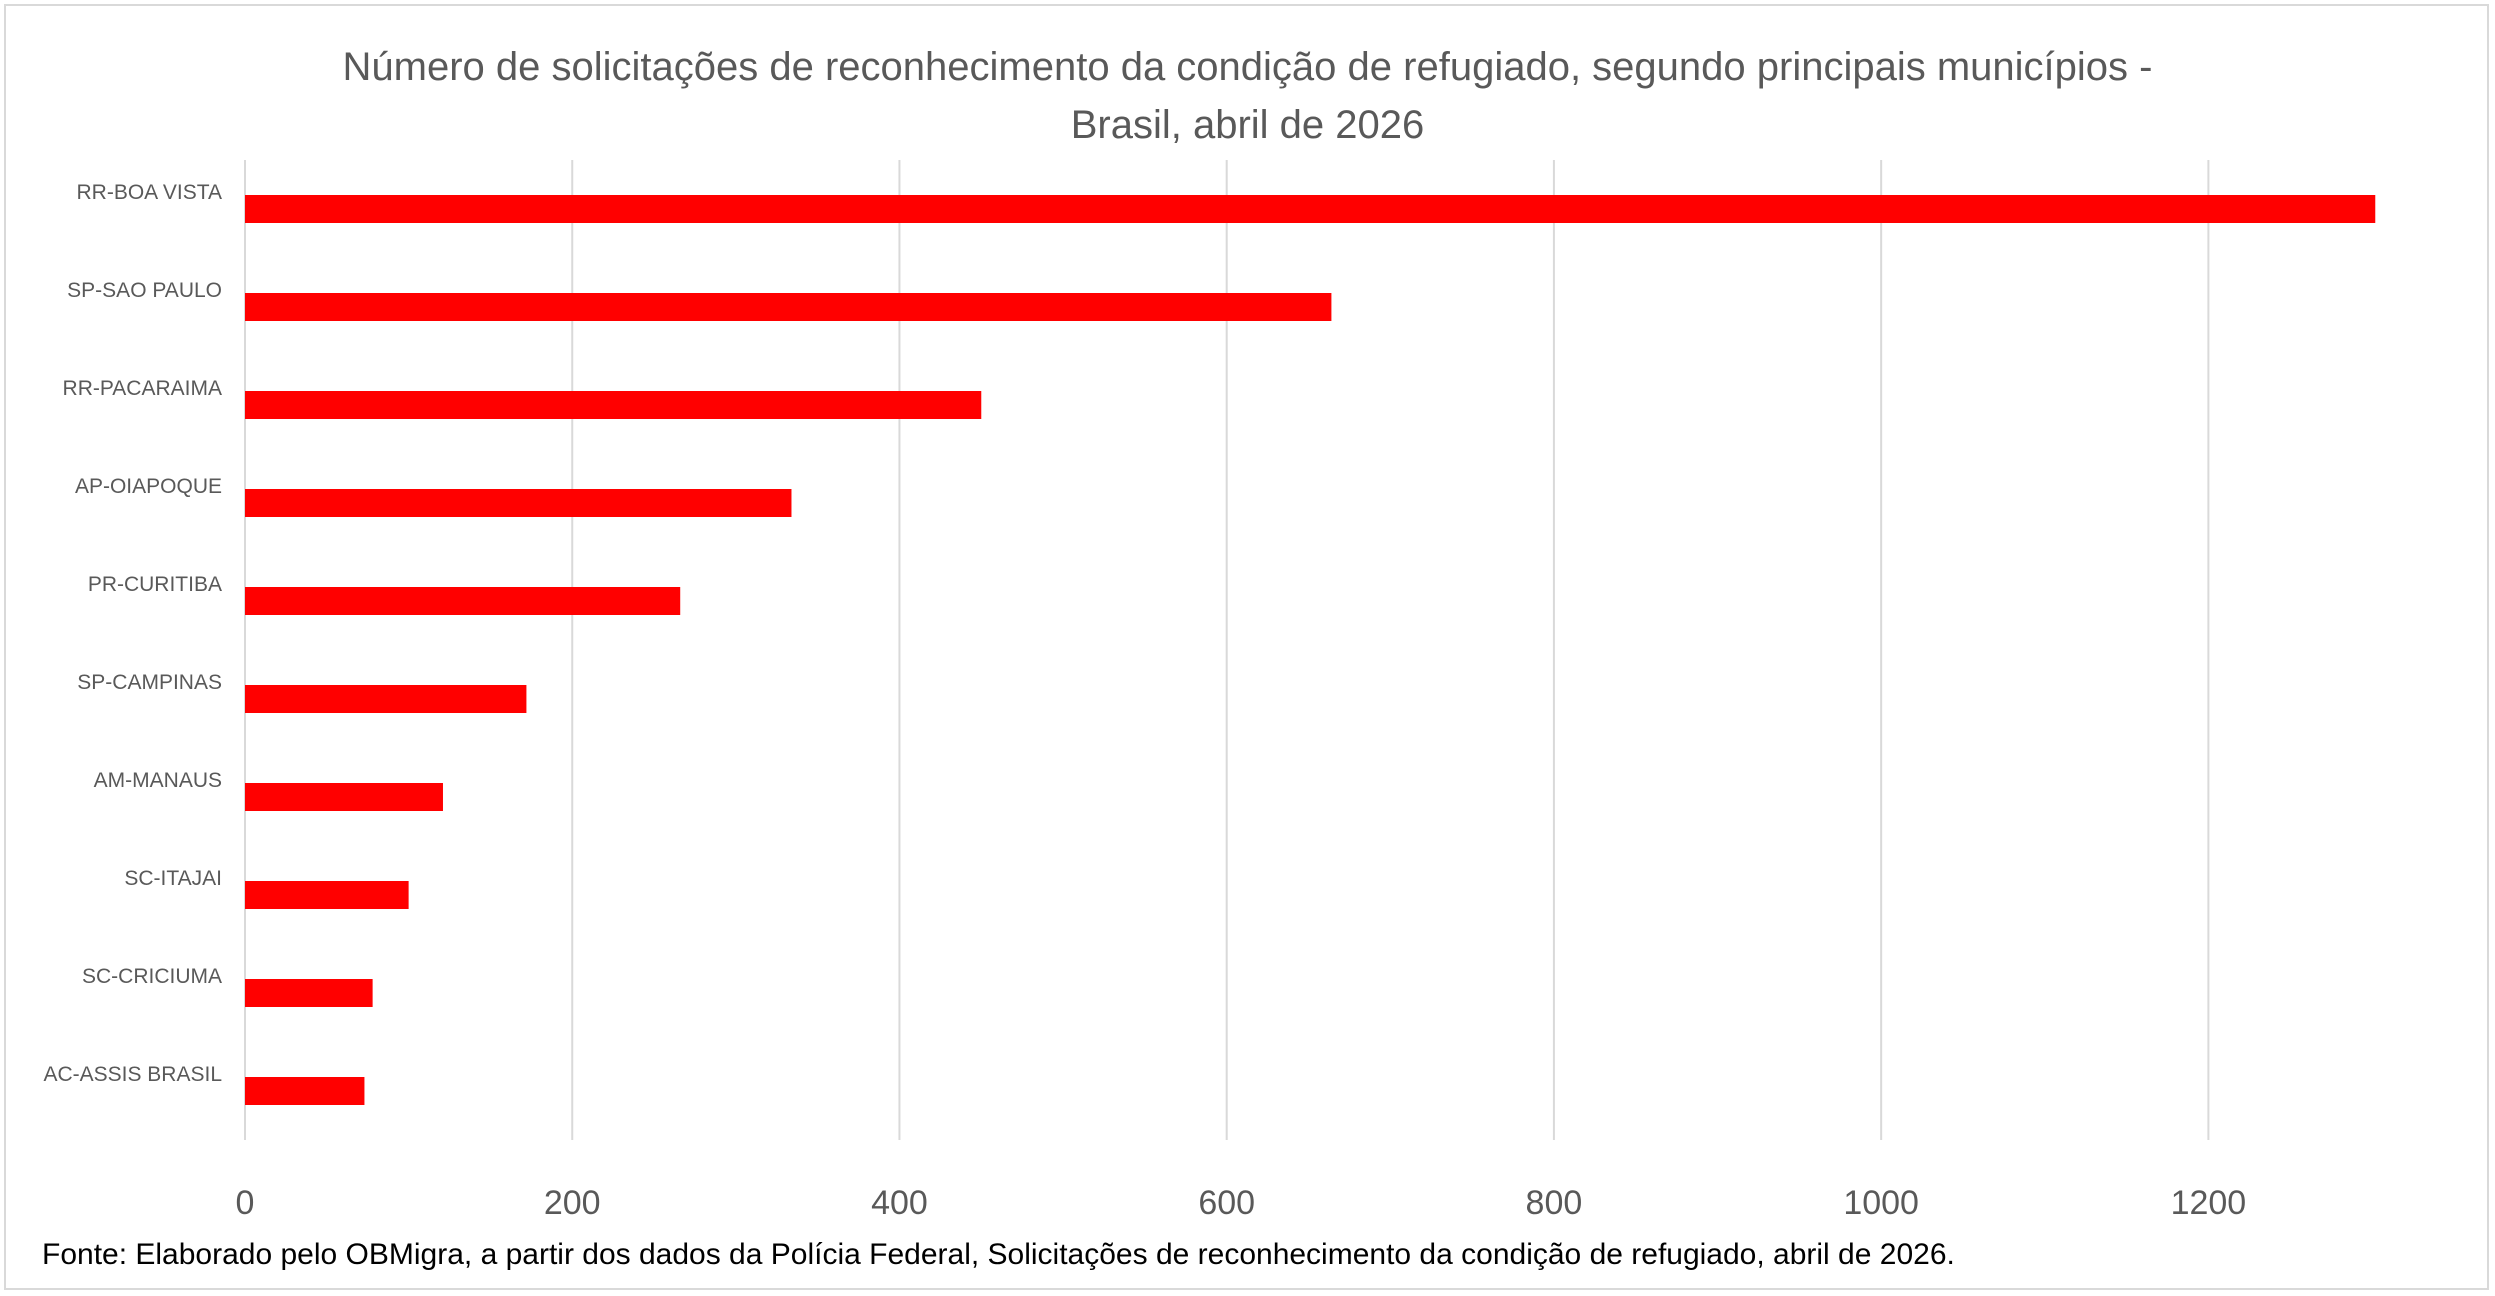 The width and height of the screenshot is (2495, 1296). Describe the element at coordinates (1881, 1203) in the screenshot. I see `x-tick-label: 1000` at that location.